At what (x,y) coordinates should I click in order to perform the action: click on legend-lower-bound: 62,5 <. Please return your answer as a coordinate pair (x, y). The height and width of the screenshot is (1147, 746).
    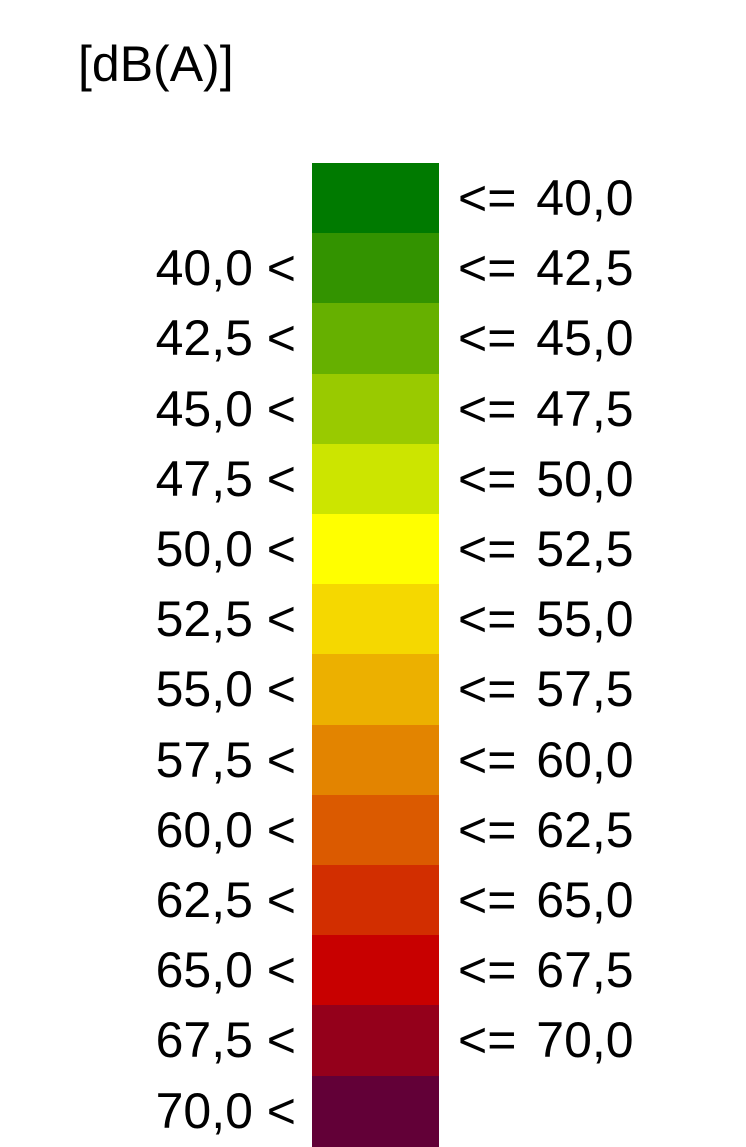
    Looking at the image, I should click on (225, 900).